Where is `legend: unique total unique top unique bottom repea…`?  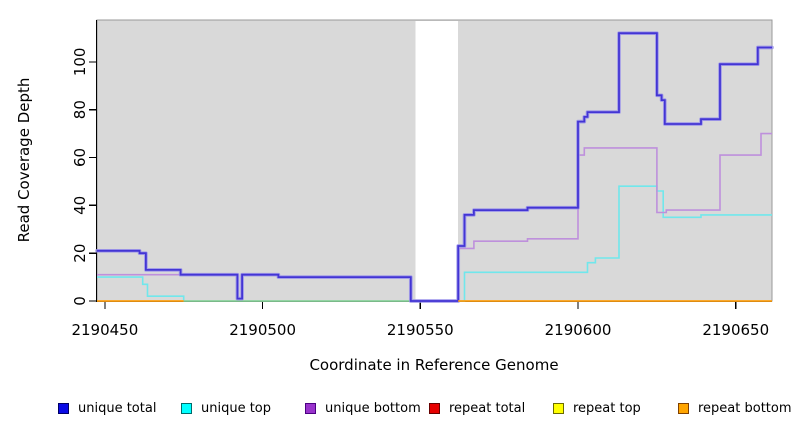
legend: unique total unique top unique bottom repea… is located at coordinates (396, 409).